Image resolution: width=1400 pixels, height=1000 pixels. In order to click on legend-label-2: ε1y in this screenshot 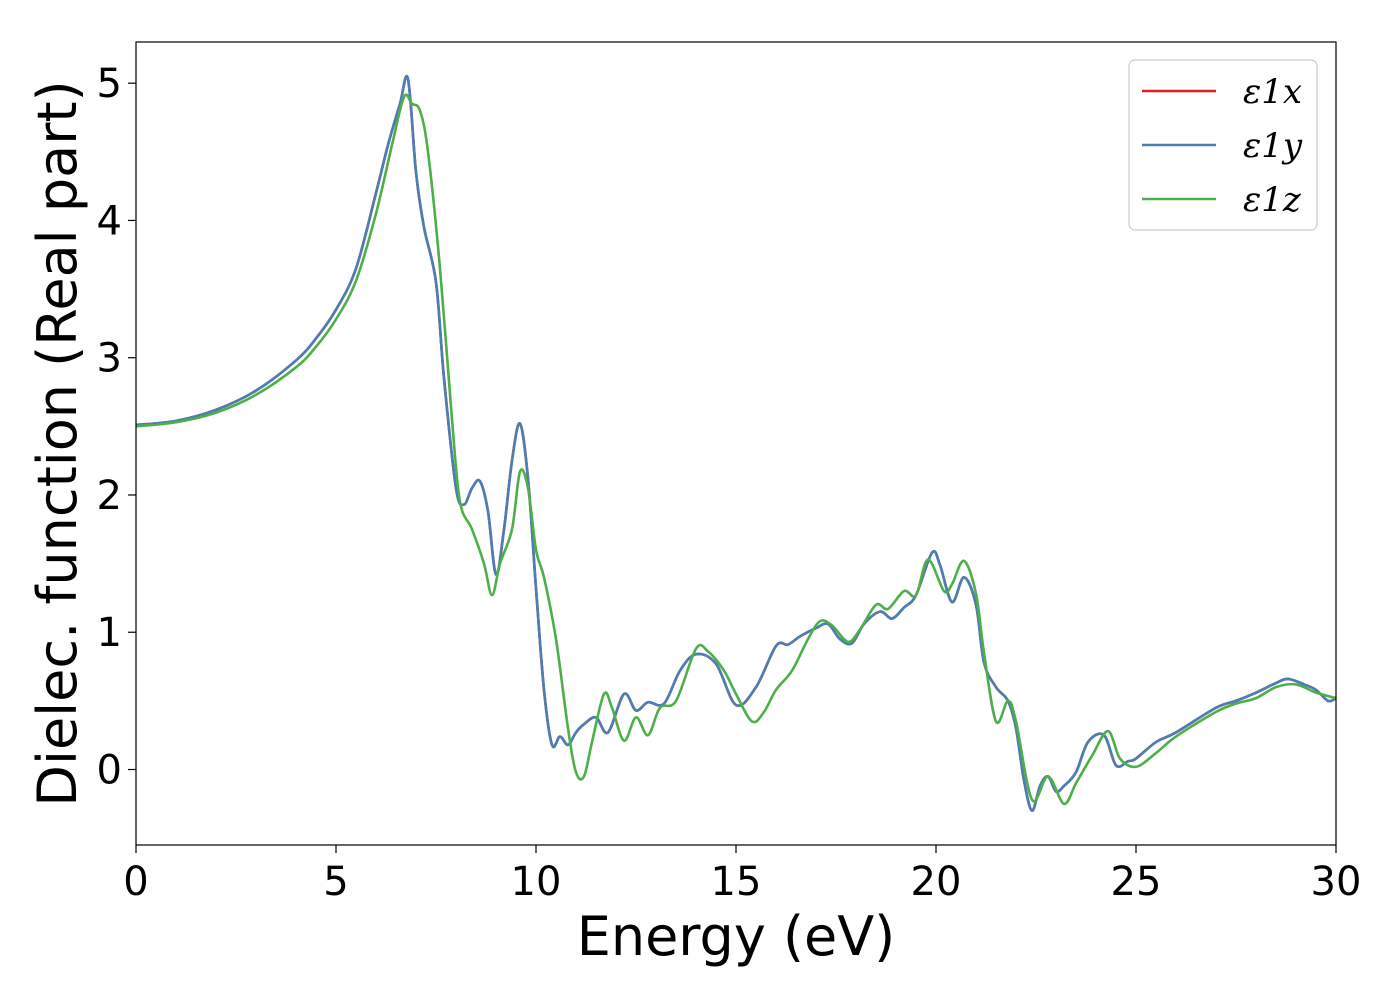, I will do `click(1273, 146)`.